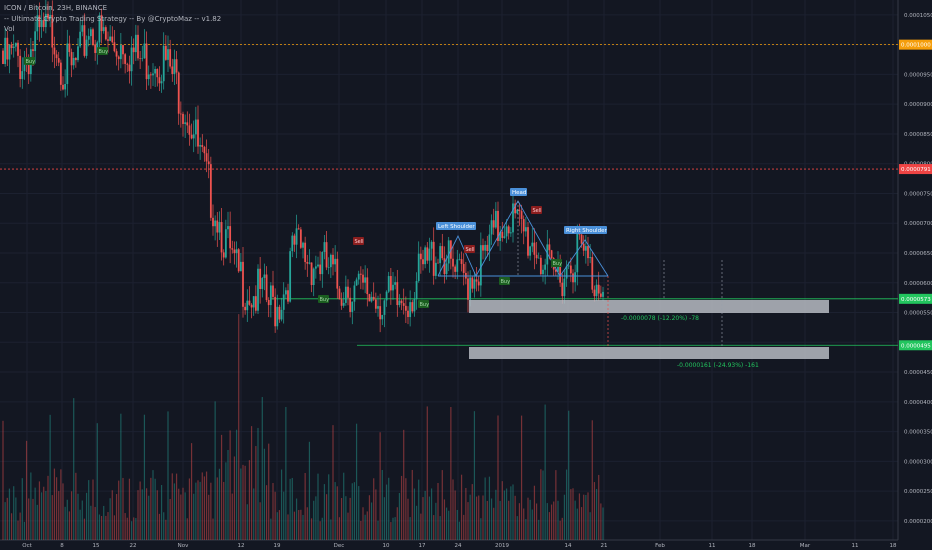 The width and height of the screenshot is (932, 550). Describe the element at coordinates (660, 546) in the screenshot. I see `time-tick-label: Feb` at that location.